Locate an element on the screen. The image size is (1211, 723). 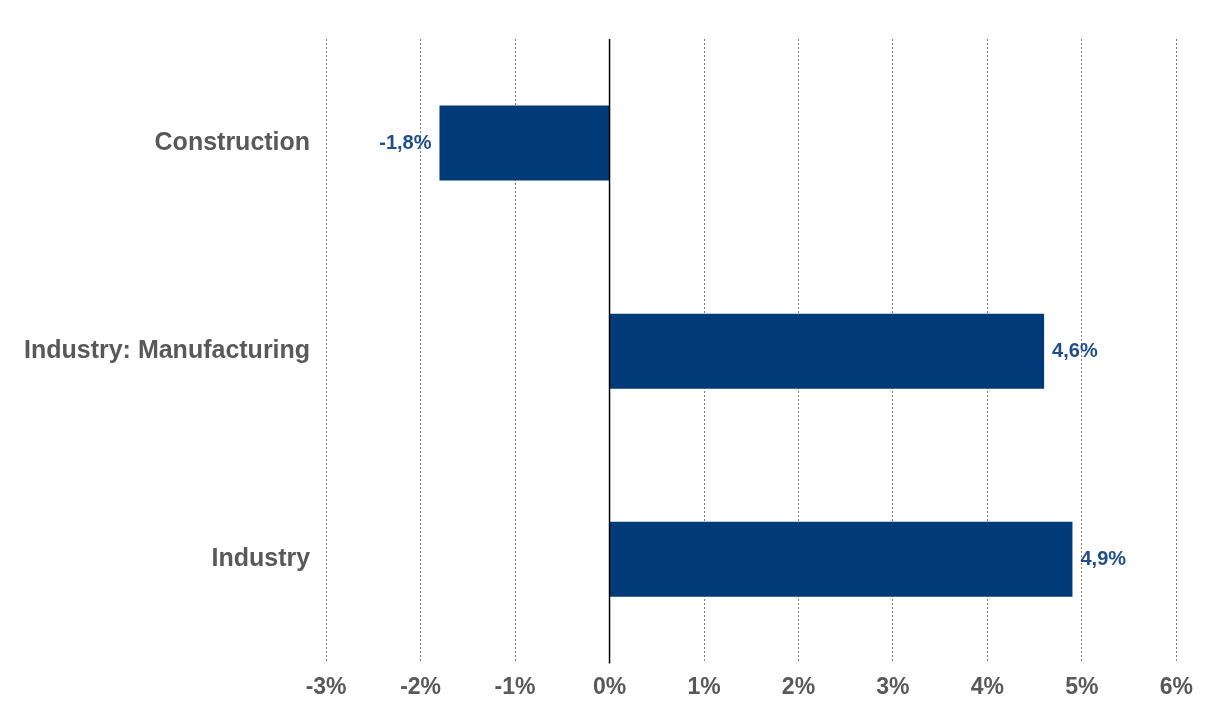
x-tick-label: 0% is located at coordinates (609, 685).